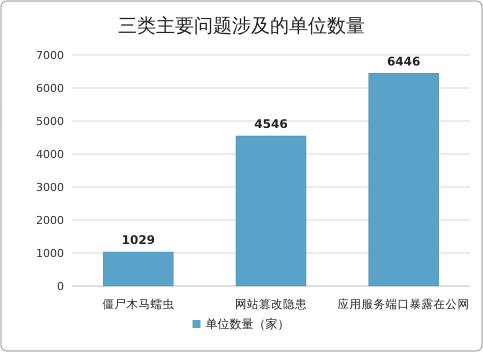 This screenshot has height=352, width=483. What do you see at coordinates (50, 154) in the screenshot?
I see `y-tick-label: 4000` at bounding box center [50, 154].